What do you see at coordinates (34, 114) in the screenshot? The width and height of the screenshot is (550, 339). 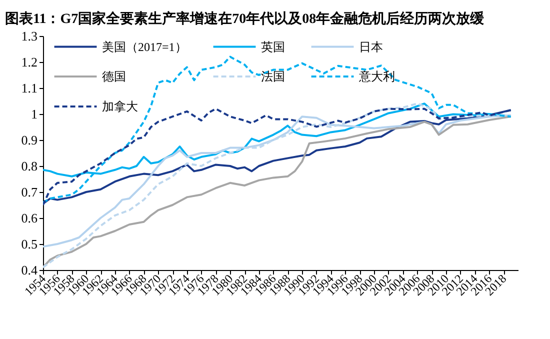 I see `y-tick-label: 1` at bounding box center [34, 114].